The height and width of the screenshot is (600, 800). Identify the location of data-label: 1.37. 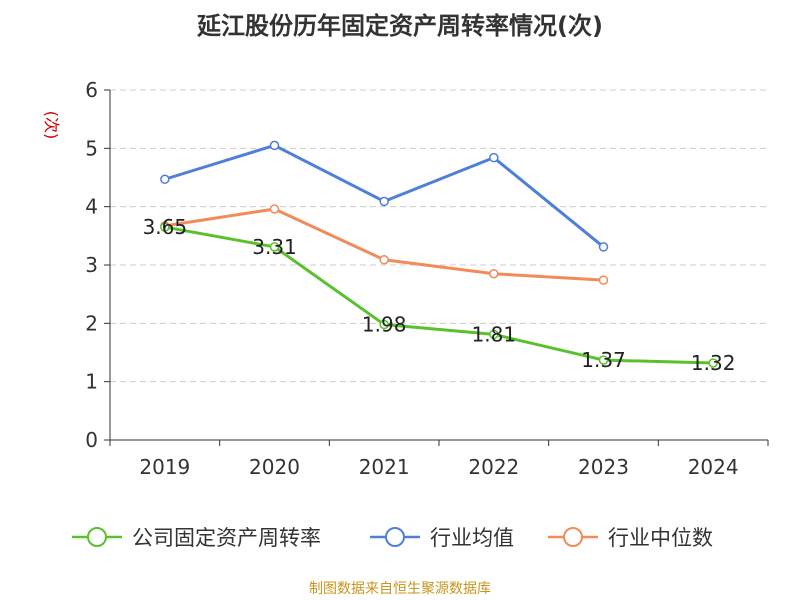
(603, 360).